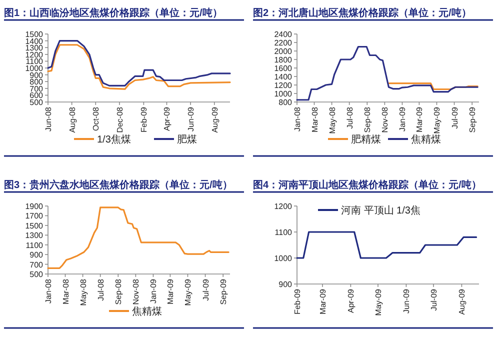 The image size is (499, 346). Describe the element at coordinates (283, 43) in the screenshot. I see `y-tick-label: 2200` at that location.